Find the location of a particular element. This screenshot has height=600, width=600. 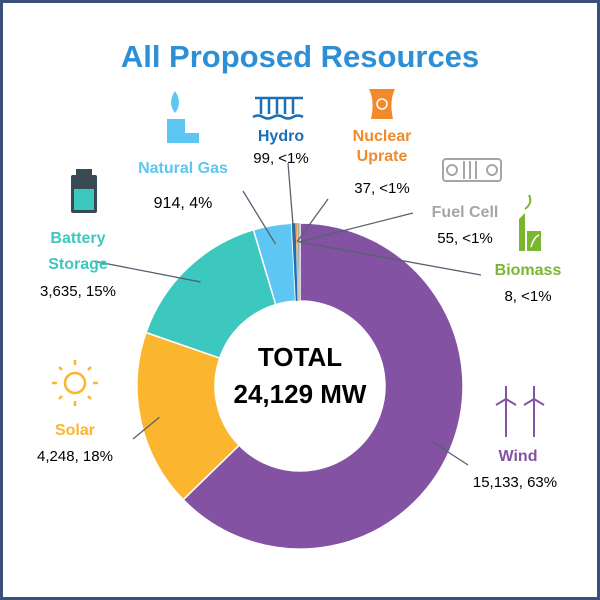

center-label-line2: 24,129 MW is located at coordinates (300, 394).